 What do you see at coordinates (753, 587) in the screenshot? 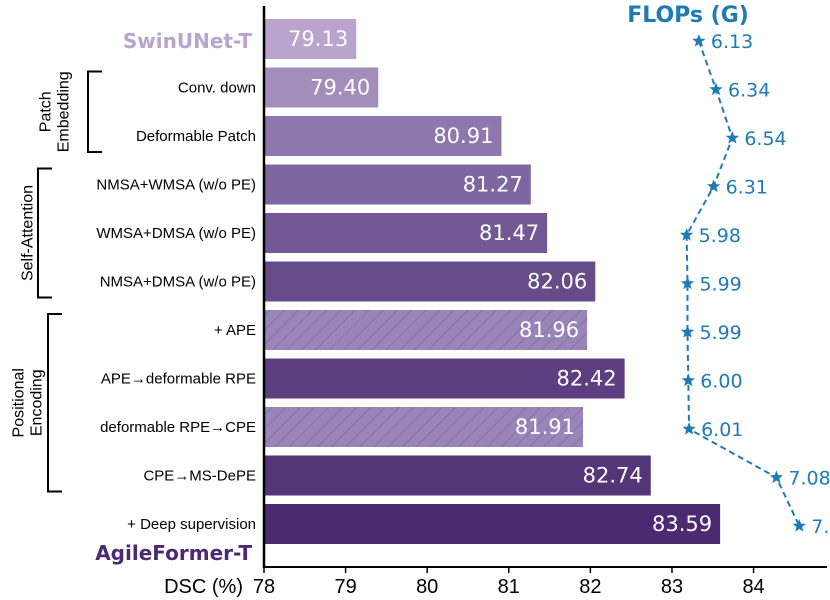
I see `x-tick-label-6: 84` at bounding box center [753, 587].